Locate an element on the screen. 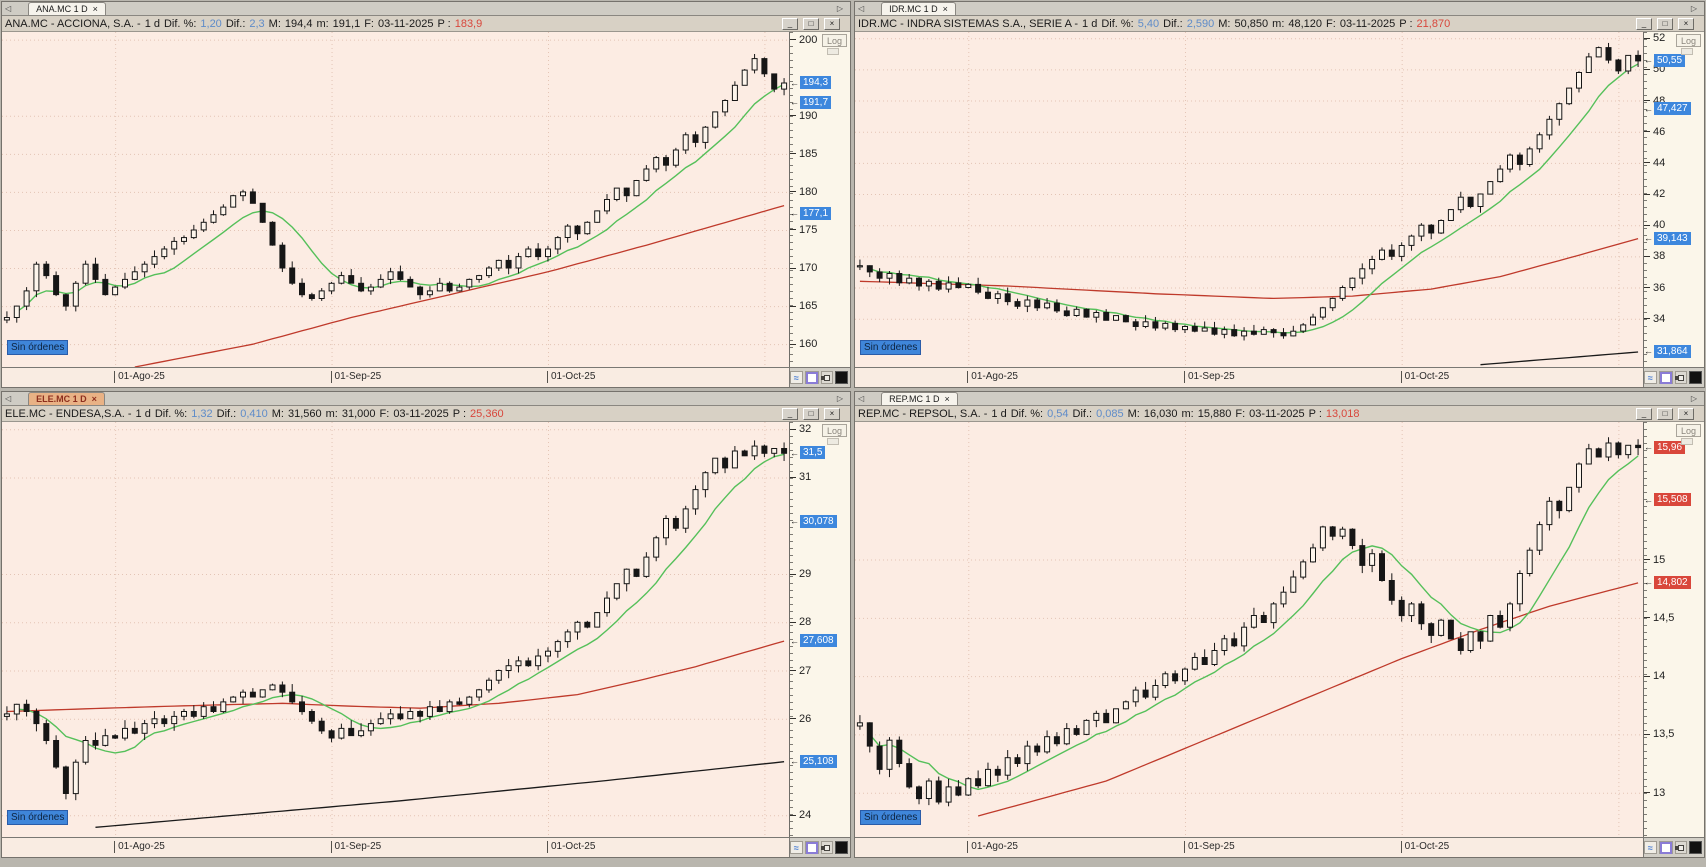  last-price-value: 13,018 is located at coordinates (1342, 413).